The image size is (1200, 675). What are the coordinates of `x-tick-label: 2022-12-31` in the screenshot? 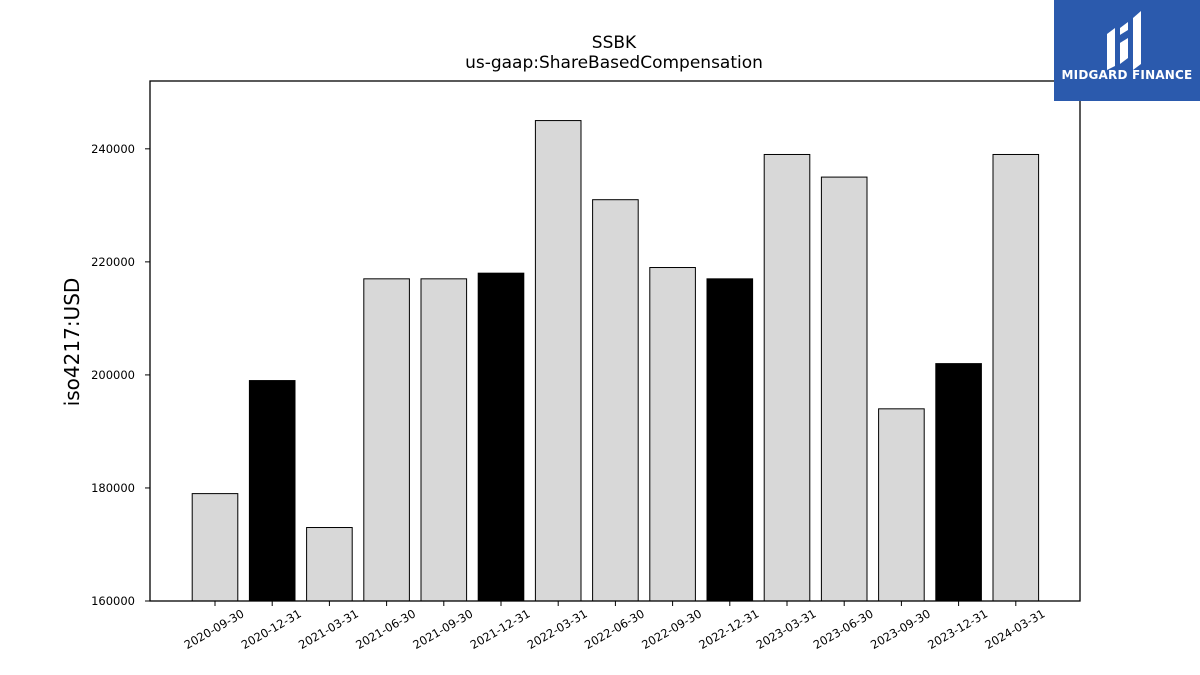 It's located at (728, 629).